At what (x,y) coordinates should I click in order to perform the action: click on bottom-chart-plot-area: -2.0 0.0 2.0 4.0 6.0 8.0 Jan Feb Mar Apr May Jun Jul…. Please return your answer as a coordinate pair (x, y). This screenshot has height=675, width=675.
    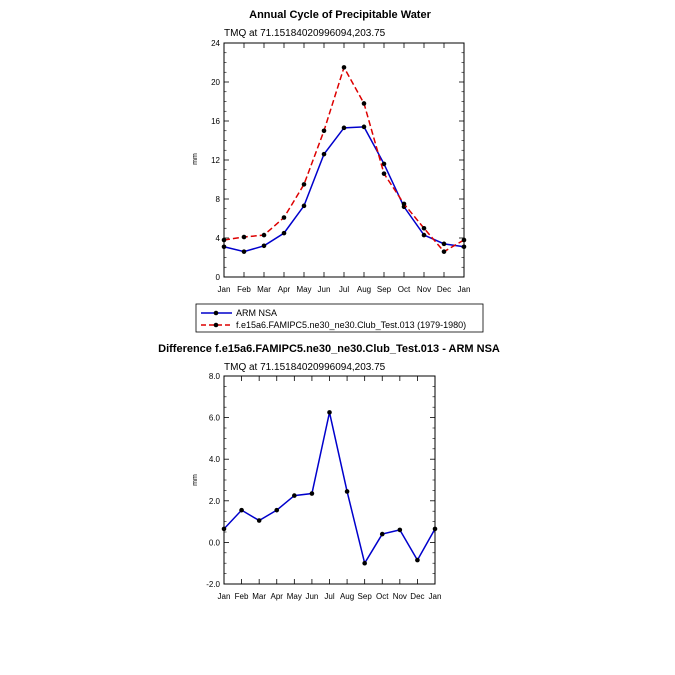
    Looking at the image, I should click on (323, 486).